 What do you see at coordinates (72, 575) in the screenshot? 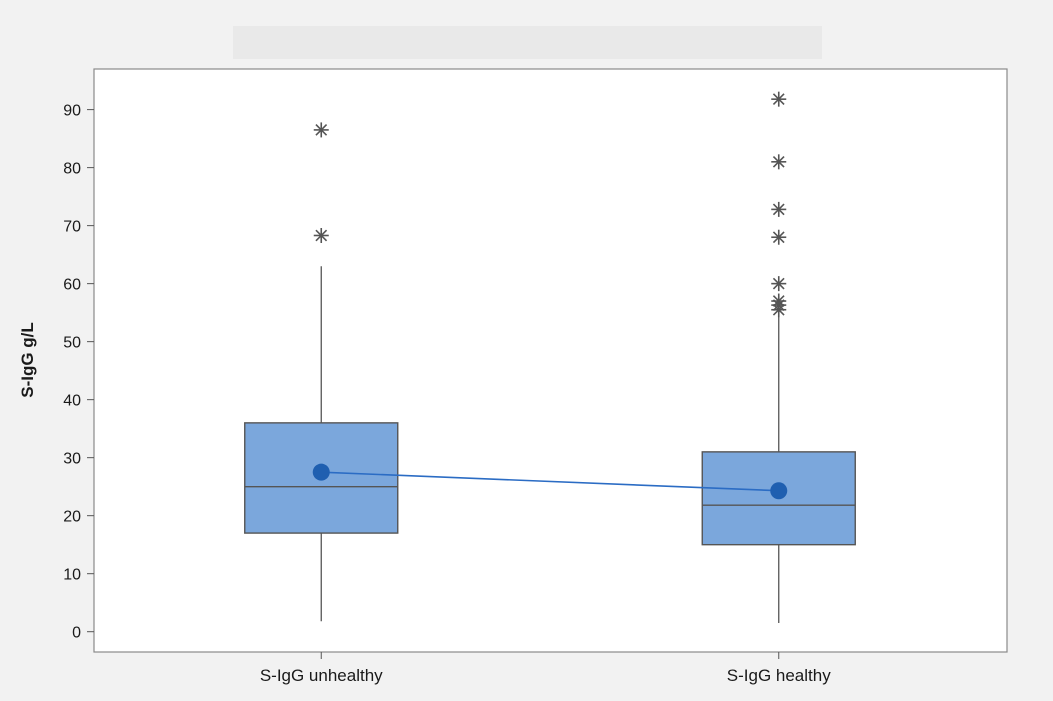
I see `y-tick-label: 10` at bounding box center [72, 575].